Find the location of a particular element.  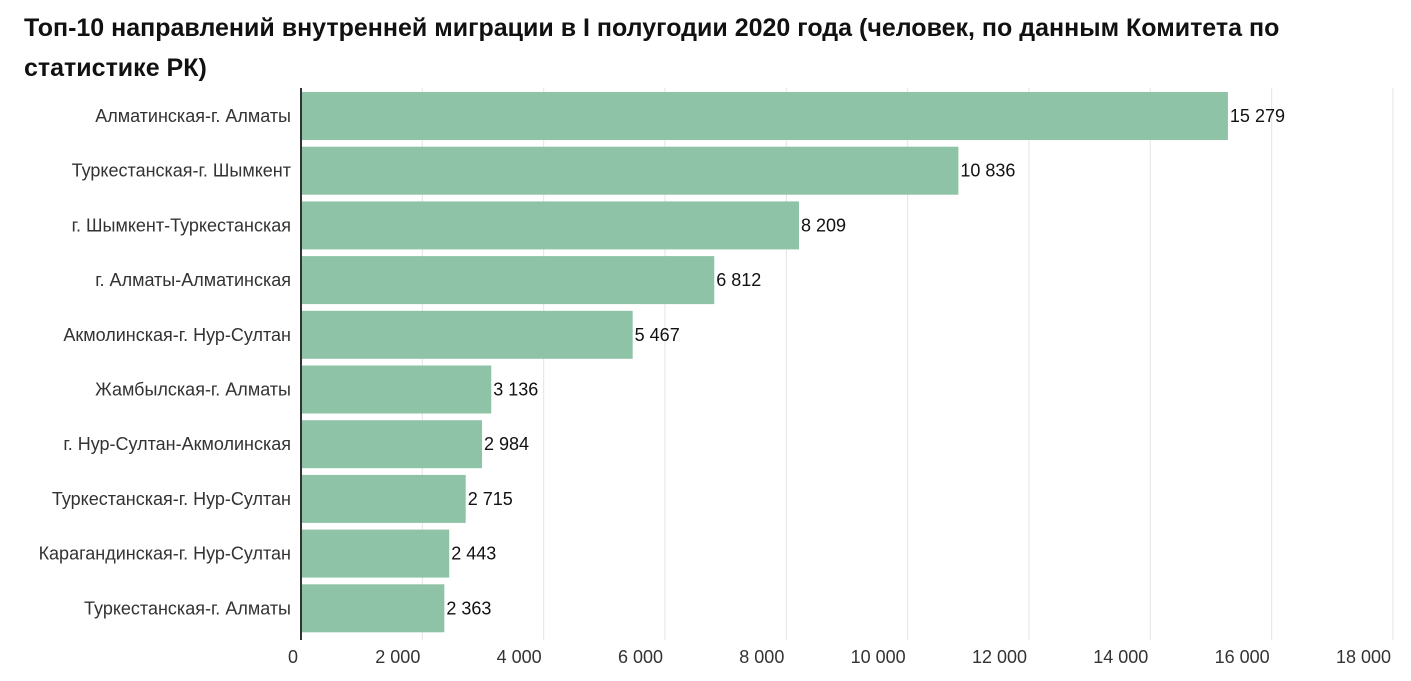

category-label: Алматинская-г. Алматы is located at coordinates (193, 116).